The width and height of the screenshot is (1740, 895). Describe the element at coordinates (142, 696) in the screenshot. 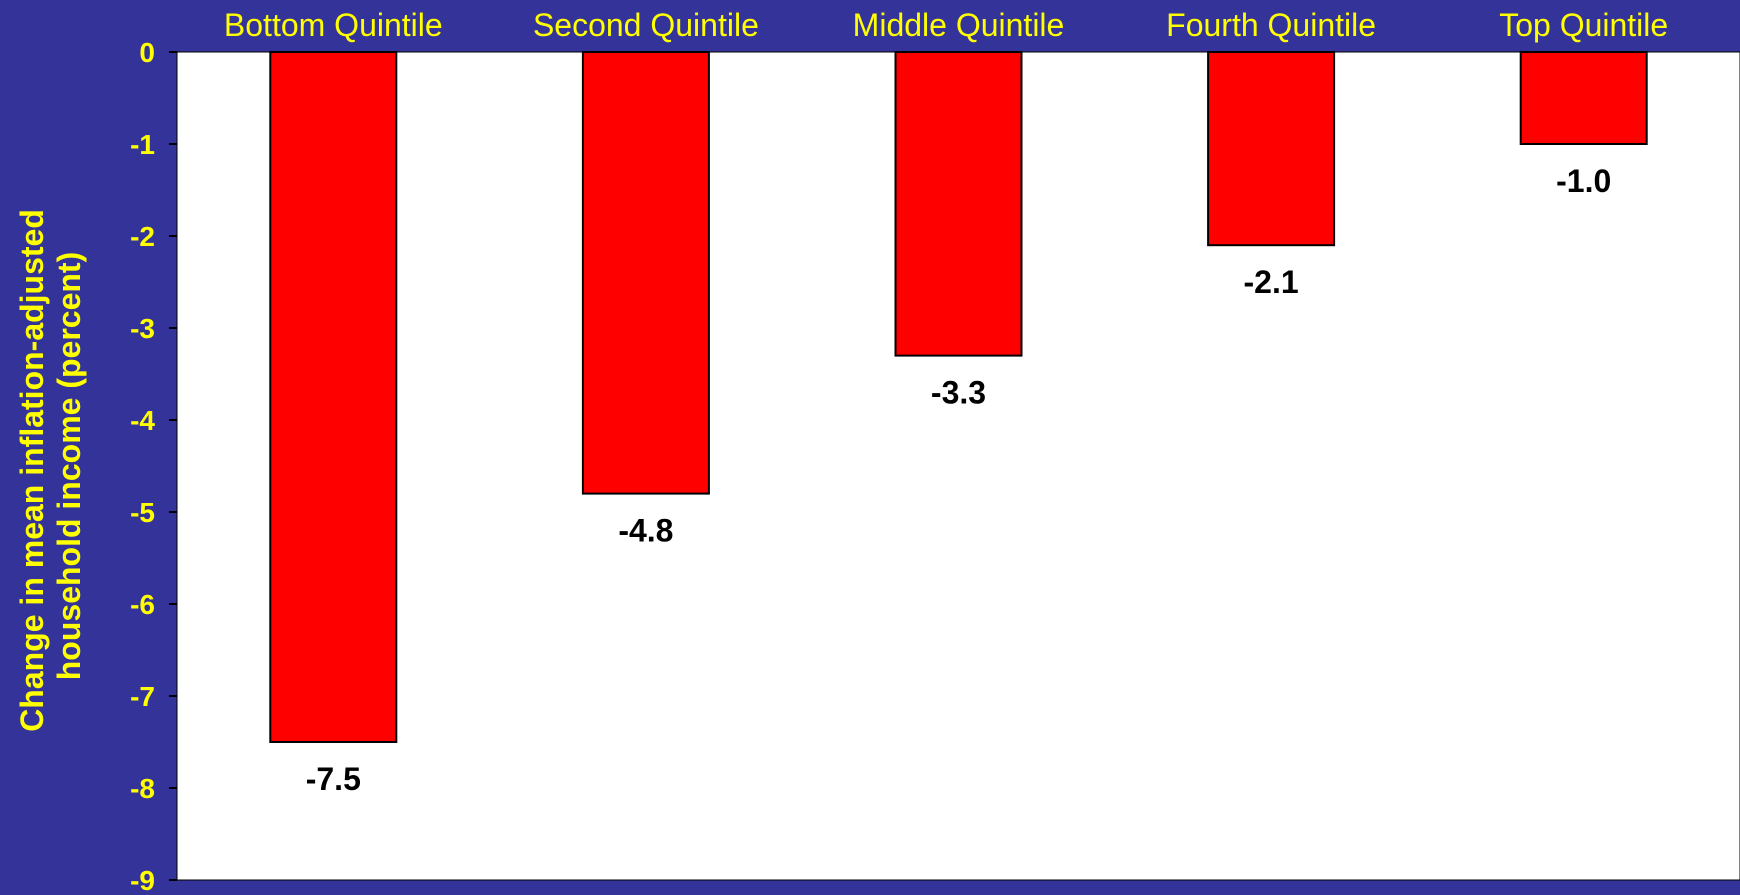

I see `y-tick-label: -7` at that location.